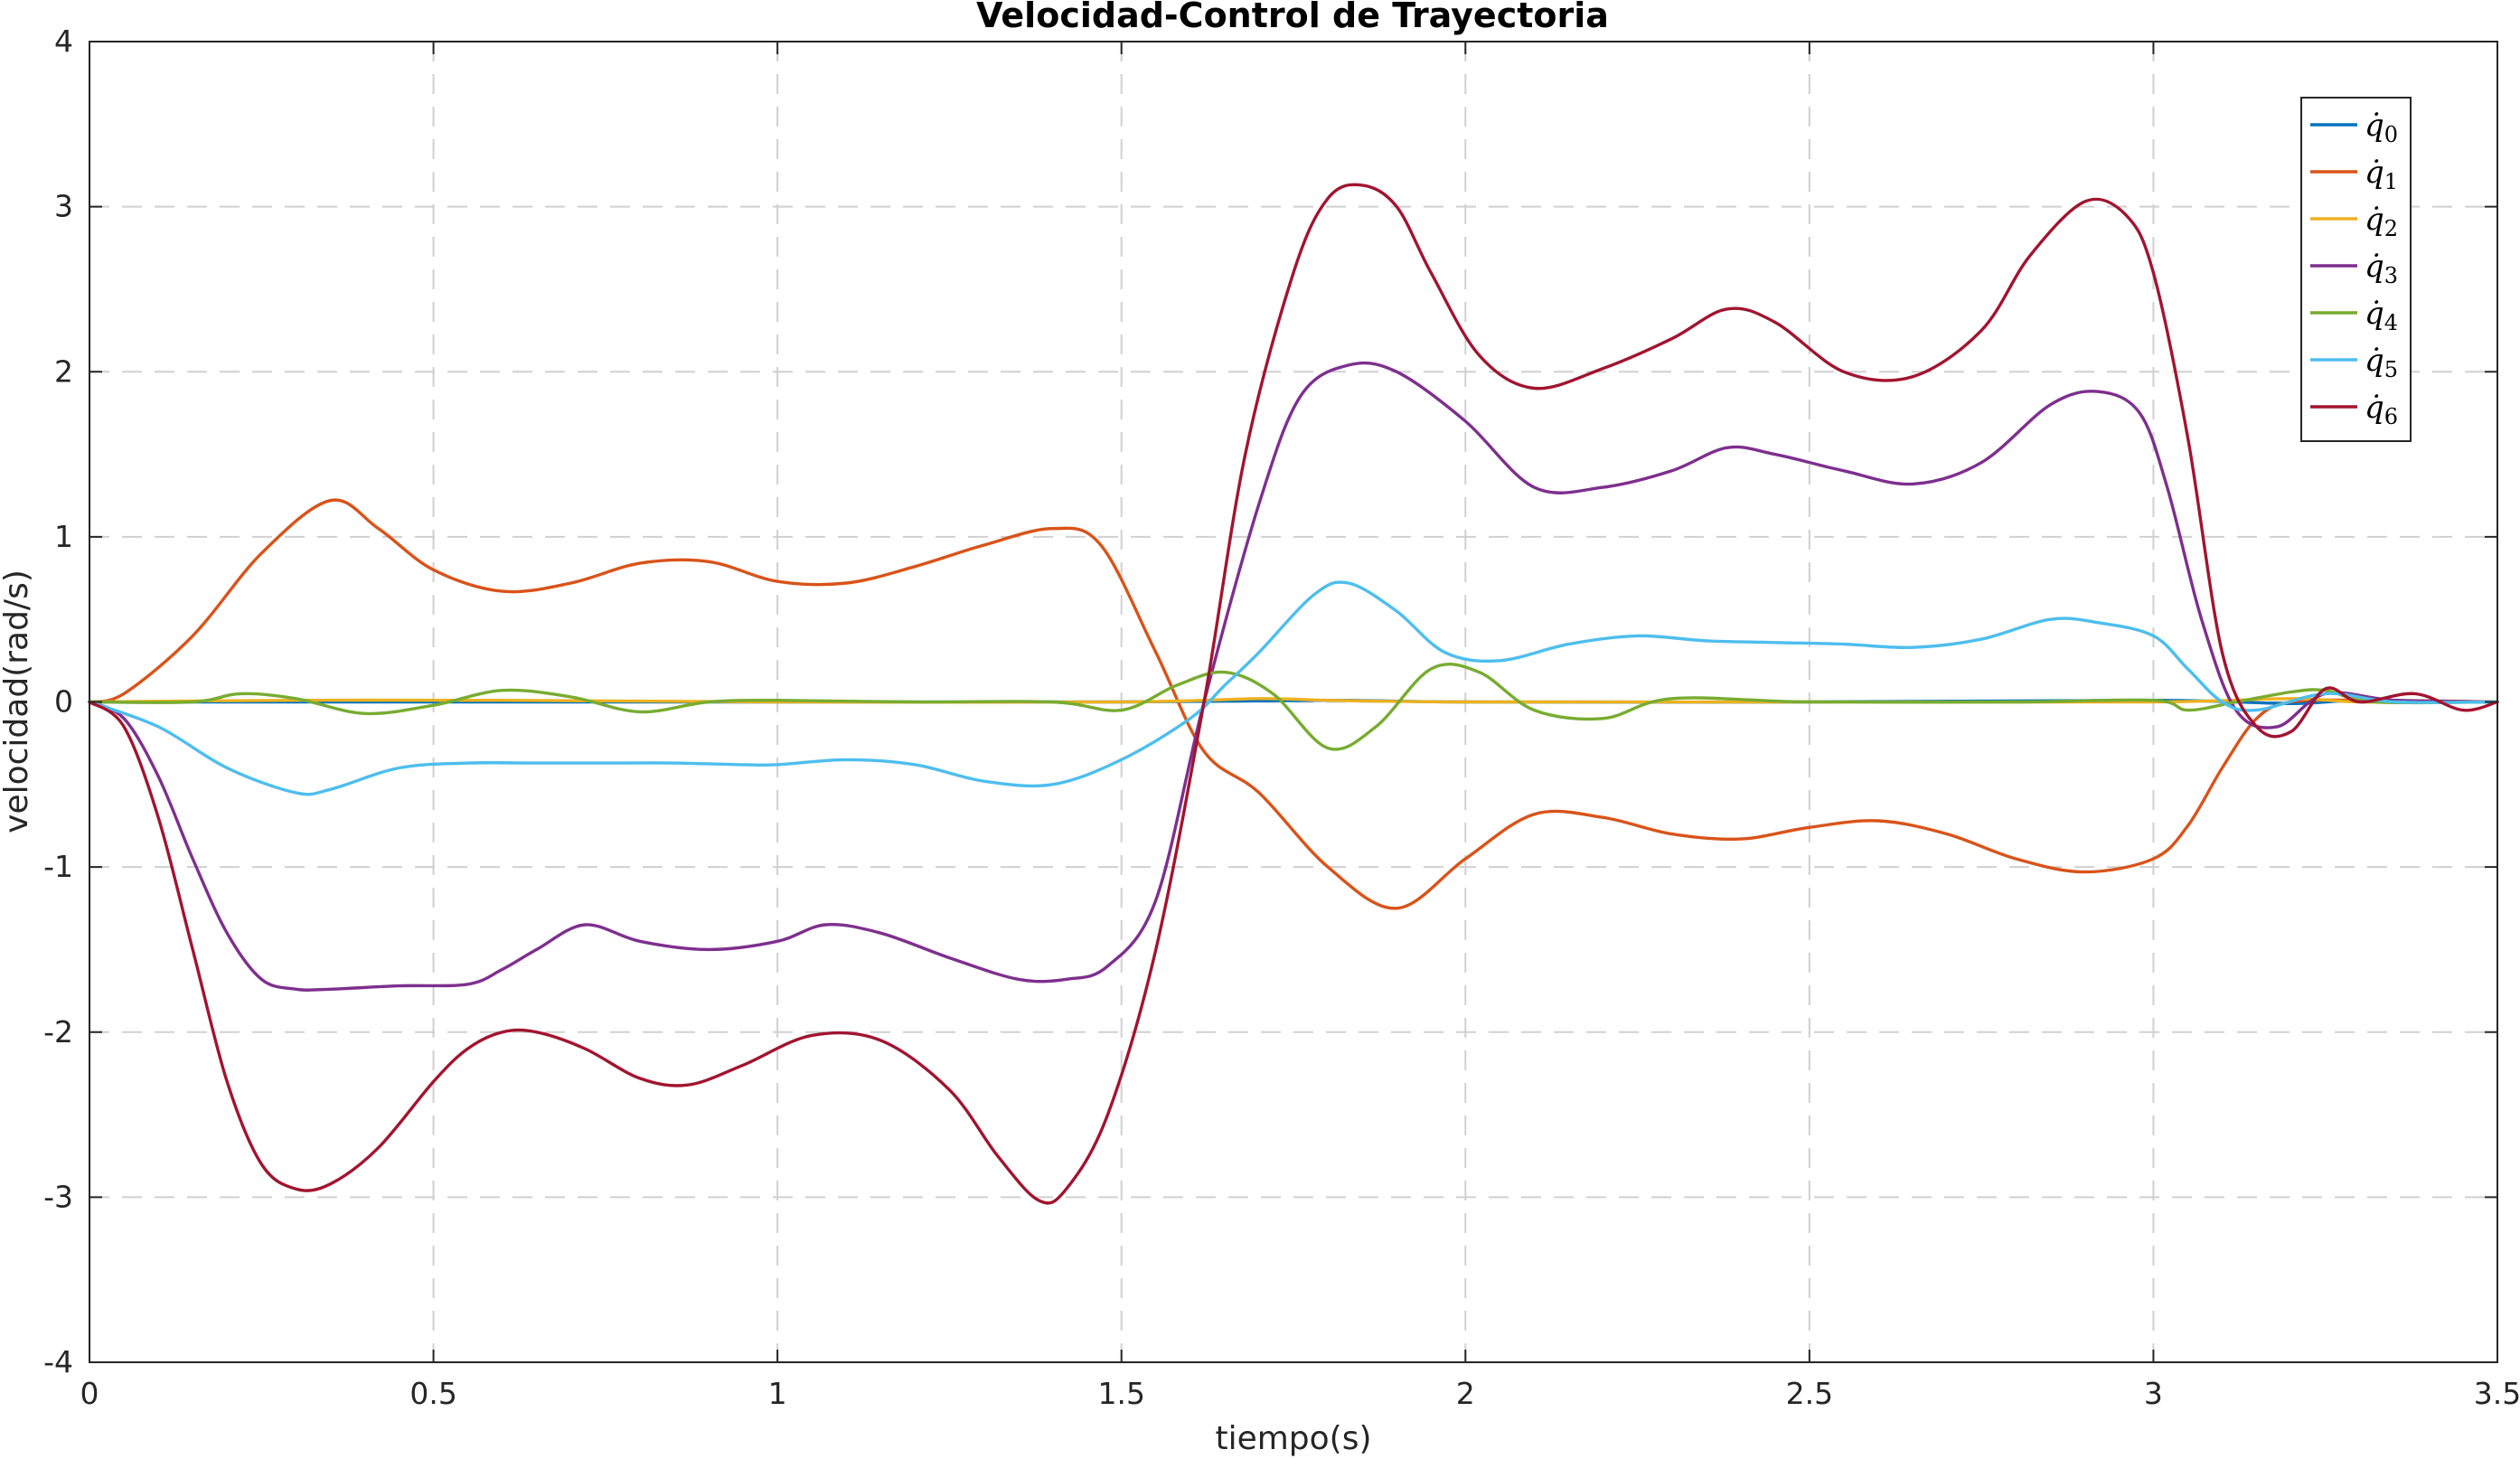 This screenshot has width=2520, height=1459. What do you see at coordinates (64, 702) in the screenshot?
I see `y-tick-label: 0` at bounding box center [64, 702].